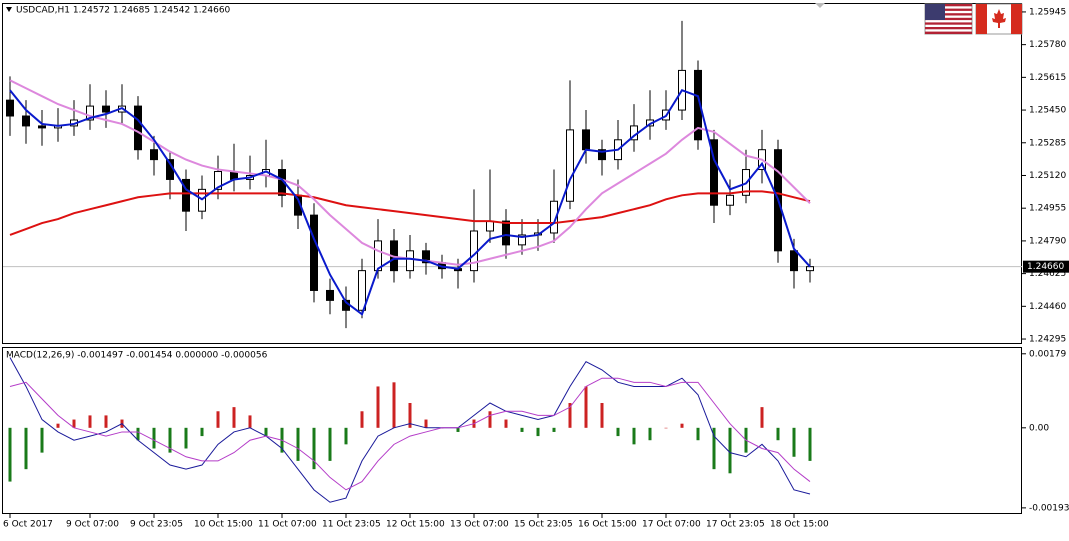  Describe the element at coordinates (799, 525) in the screenshot. I see `x-tick-label: 18 Oct 15:00` at that location.